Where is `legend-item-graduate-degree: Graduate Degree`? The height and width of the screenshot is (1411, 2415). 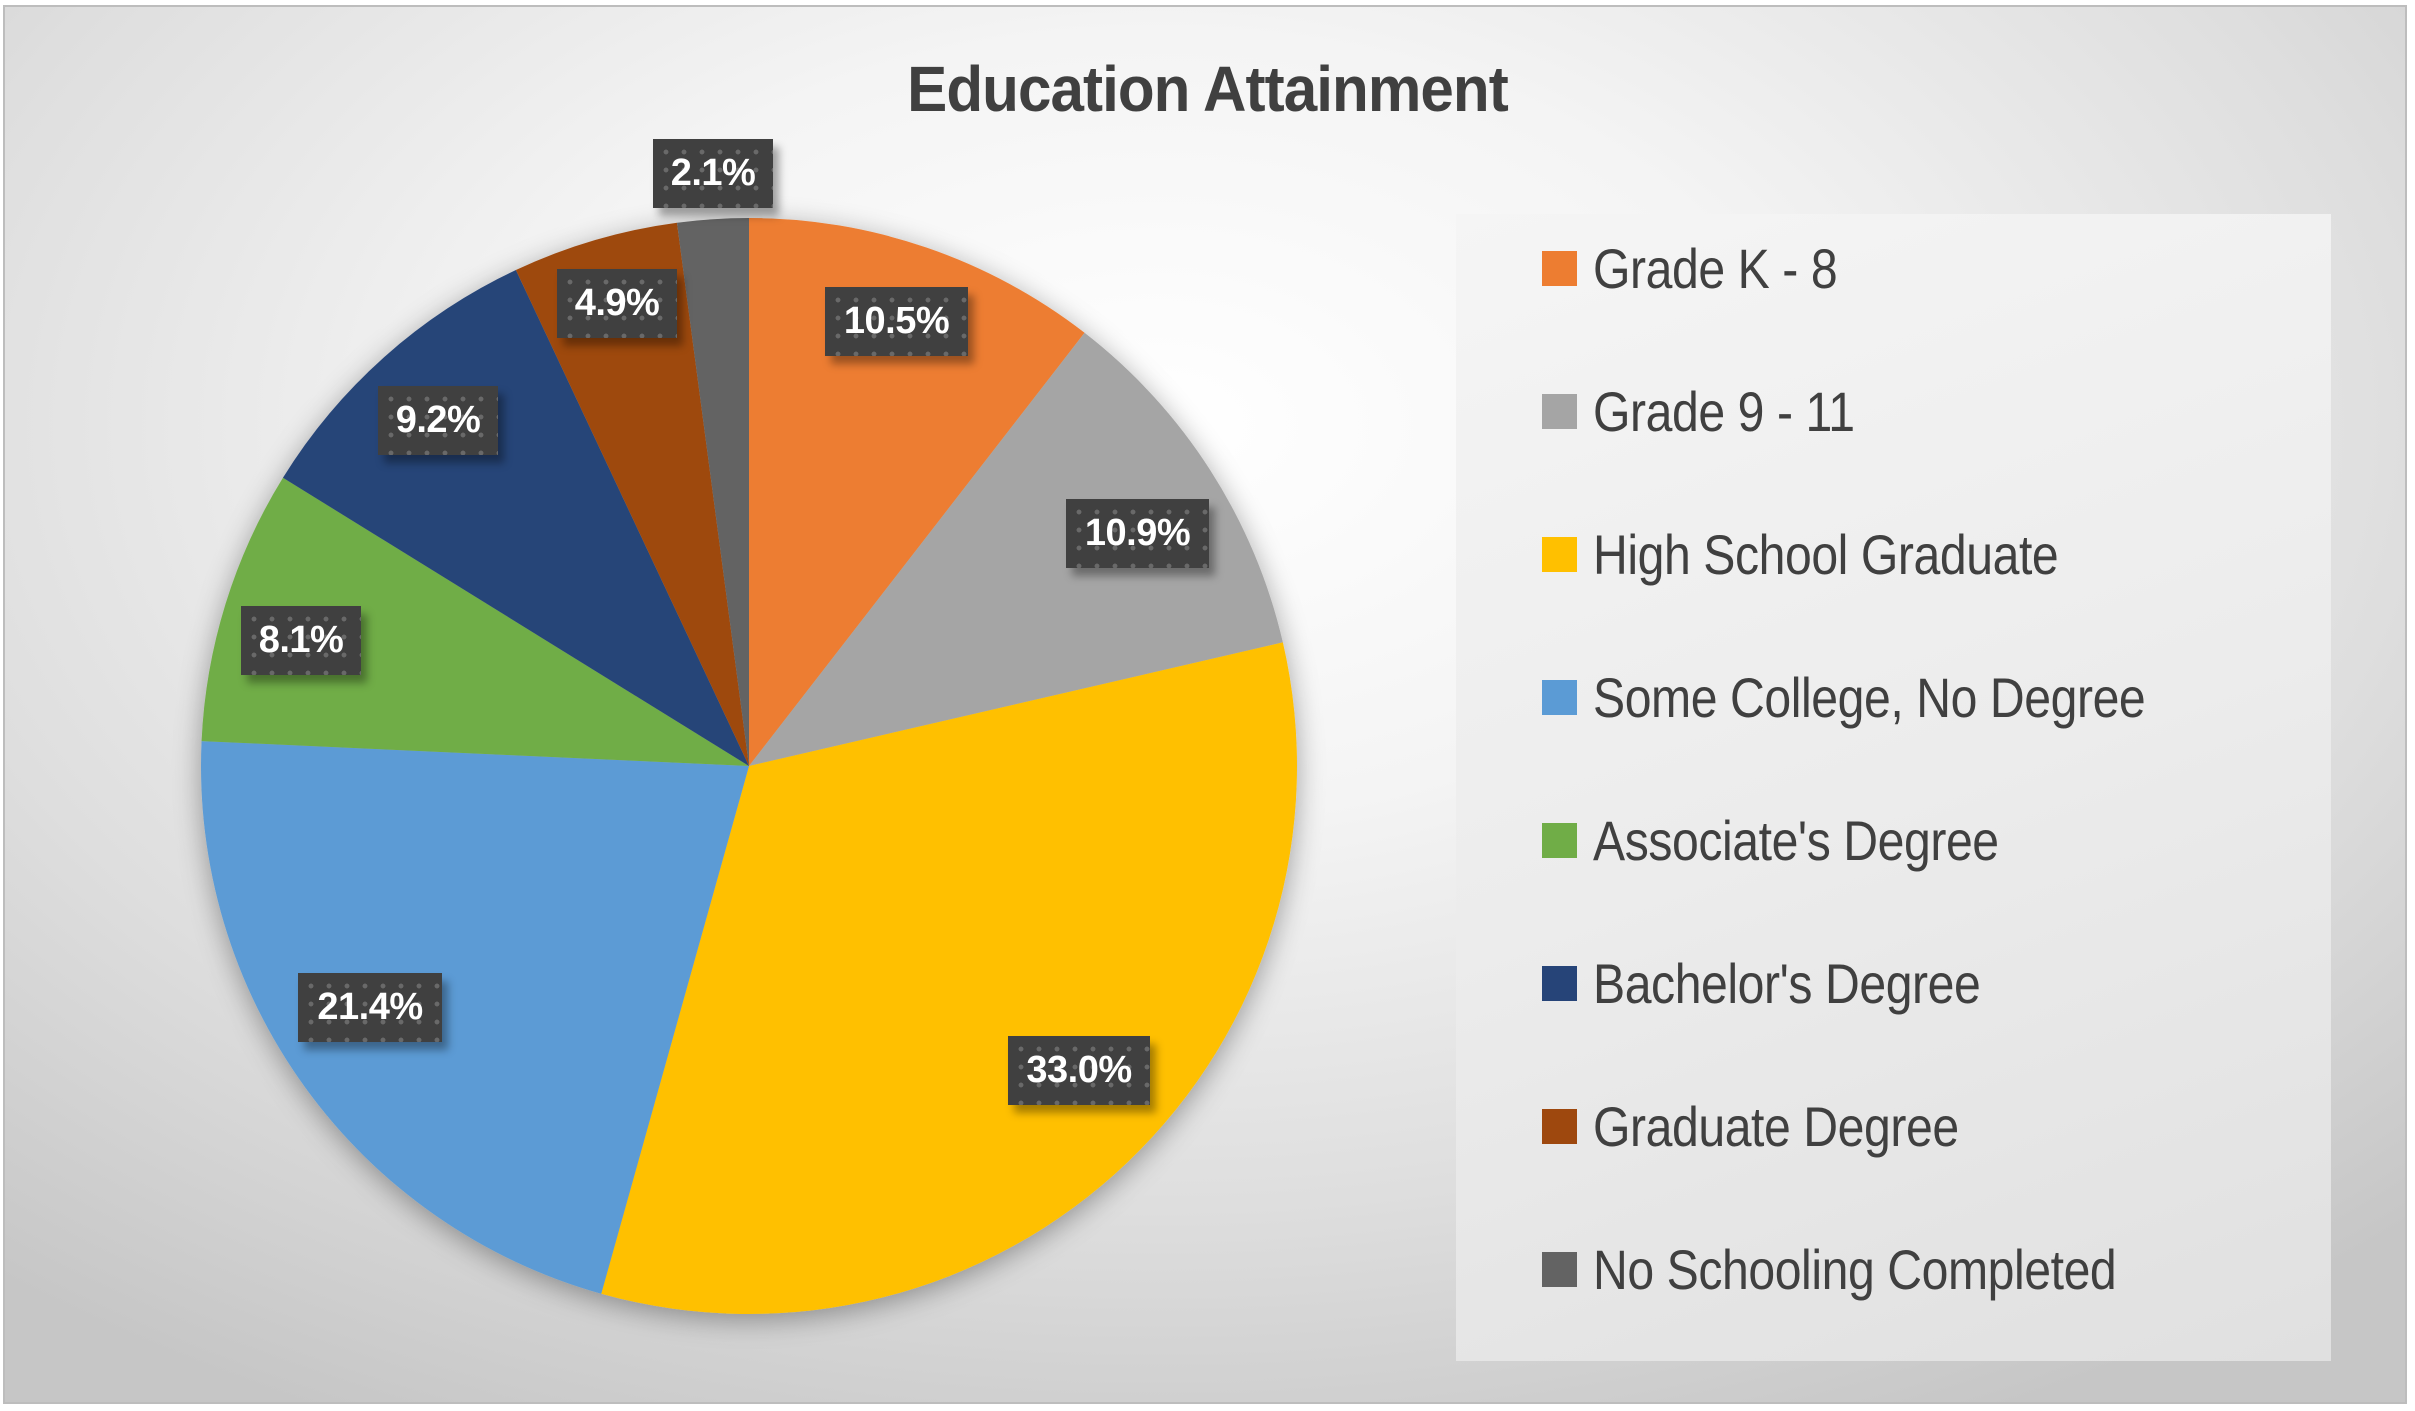 legend-item-graduate-degree: Graduate Degree is located at coordinates (1780, 1126).